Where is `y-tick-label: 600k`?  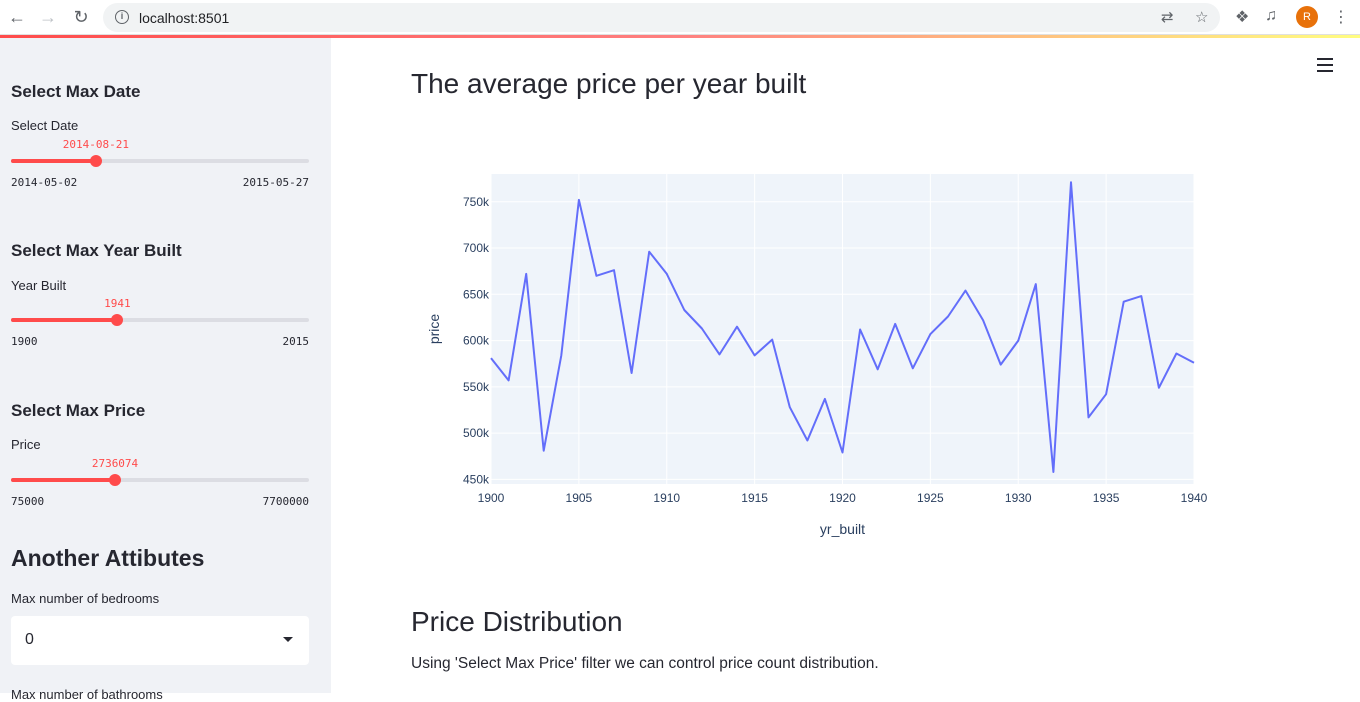 y-tick-label: 600k is located at coordinates (476, 341).